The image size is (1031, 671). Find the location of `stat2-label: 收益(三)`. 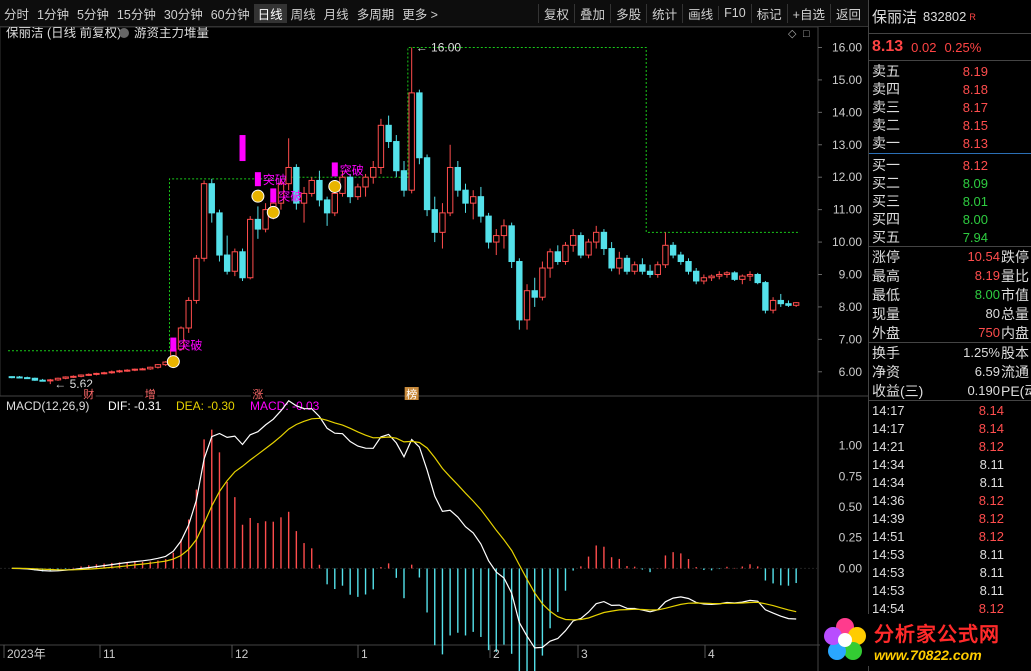

stat2-label: 收益(三) is located at coordinates (898, 390).